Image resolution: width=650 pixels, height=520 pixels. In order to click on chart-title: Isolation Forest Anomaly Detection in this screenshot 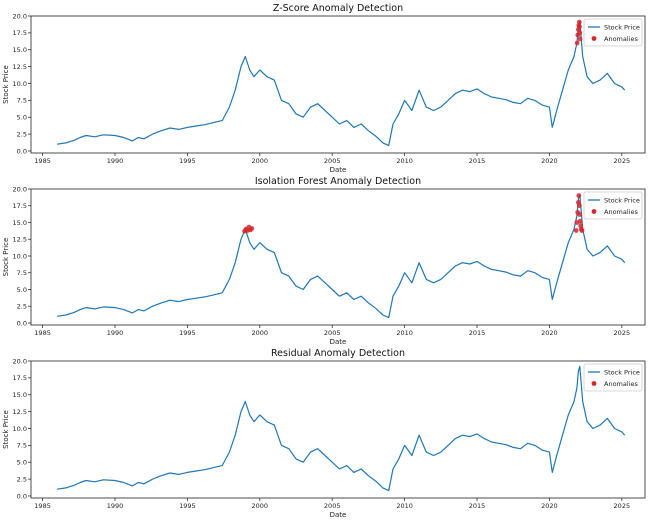, I will do `click(338, 181)`.